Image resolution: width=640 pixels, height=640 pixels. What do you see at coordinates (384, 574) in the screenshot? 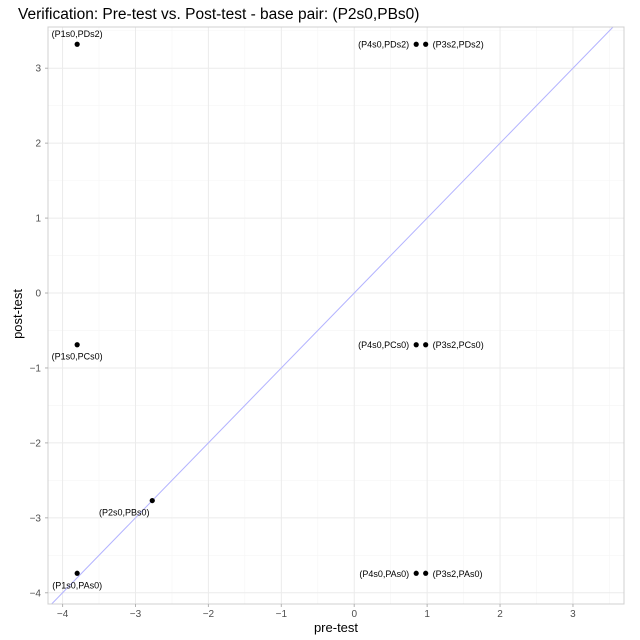
I see `point-label: (P4s0,PAs0)` at bounding box center [384, 574].